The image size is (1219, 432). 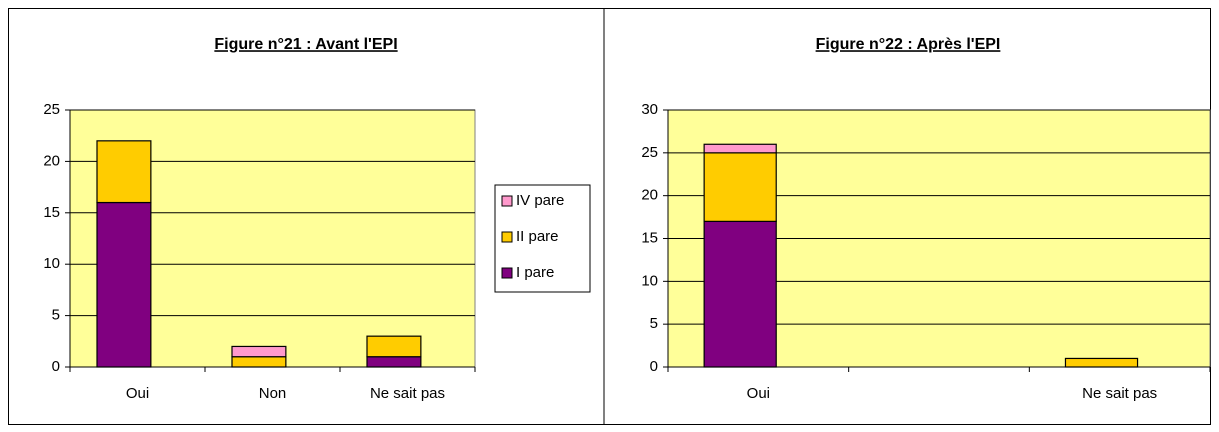 What do you see at coordinates (535, 272) in the screenshot?
I see `legend-label: I pare` at bounding box center [535, 272].